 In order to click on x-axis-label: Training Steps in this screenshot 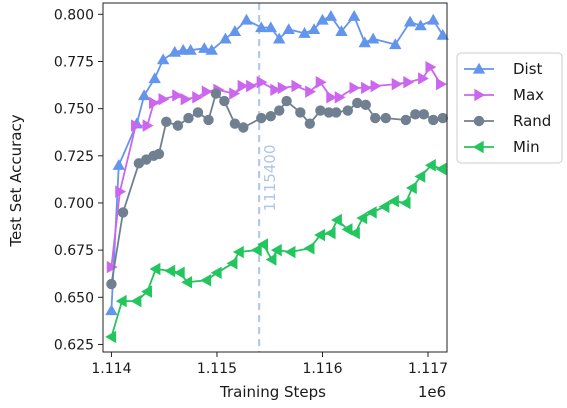, I will do `click(272, 392)`.